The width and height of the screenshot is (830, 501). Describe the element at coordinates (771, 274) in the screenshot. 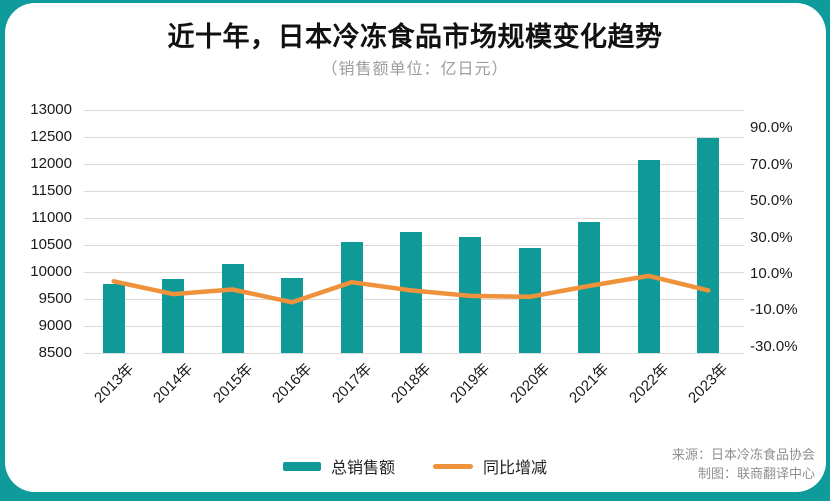

I see `y-right-tick-label: 10.0%` at that location.